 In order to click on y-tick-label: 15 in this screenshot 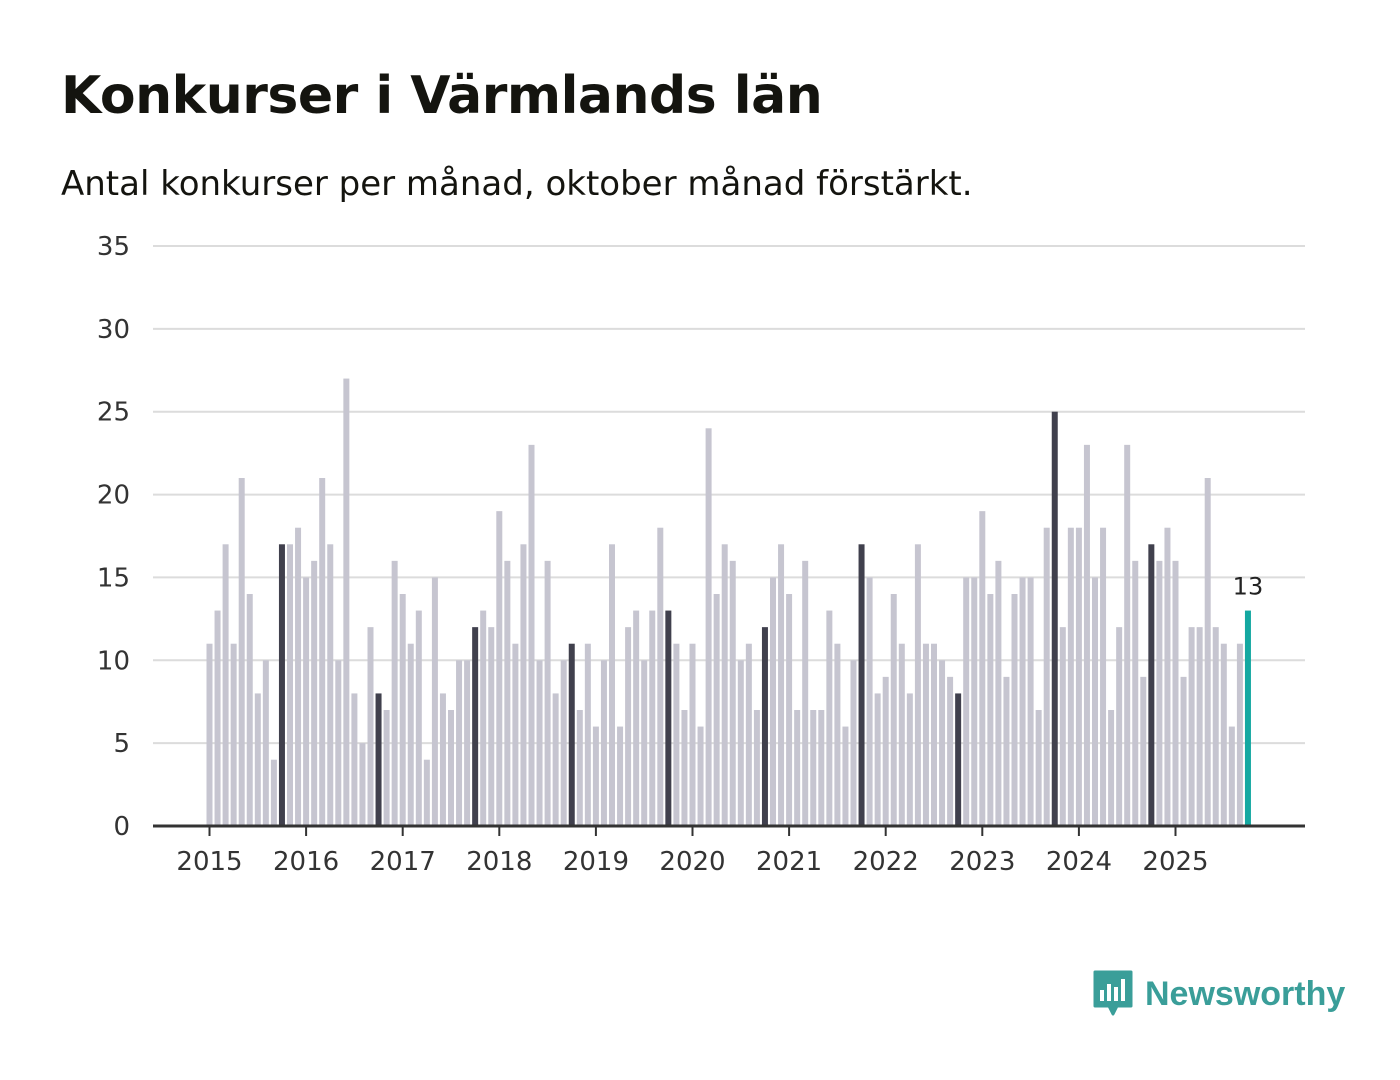, I will do `click(113, 578)`.